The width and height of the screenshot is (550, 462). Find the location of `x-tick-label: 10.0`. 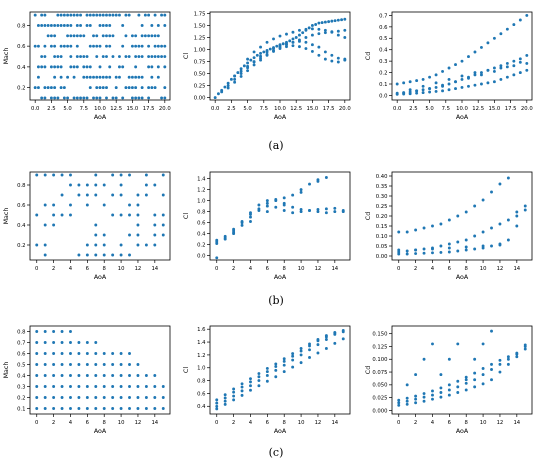

x-tick-label: 10.0 is located at coordinates (462, 109).